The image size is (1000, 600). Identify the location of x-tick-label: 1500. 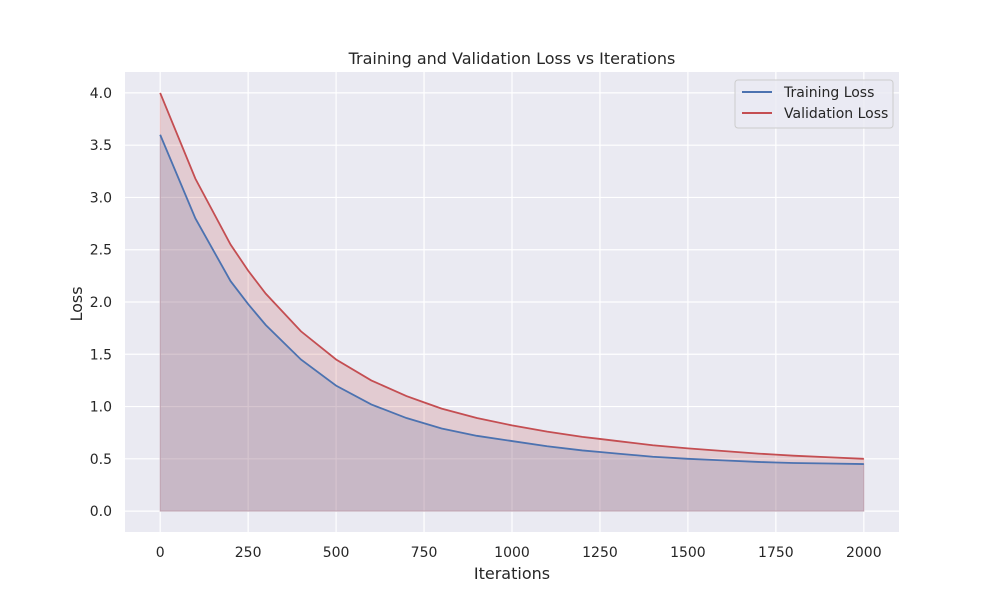
(688, 553).